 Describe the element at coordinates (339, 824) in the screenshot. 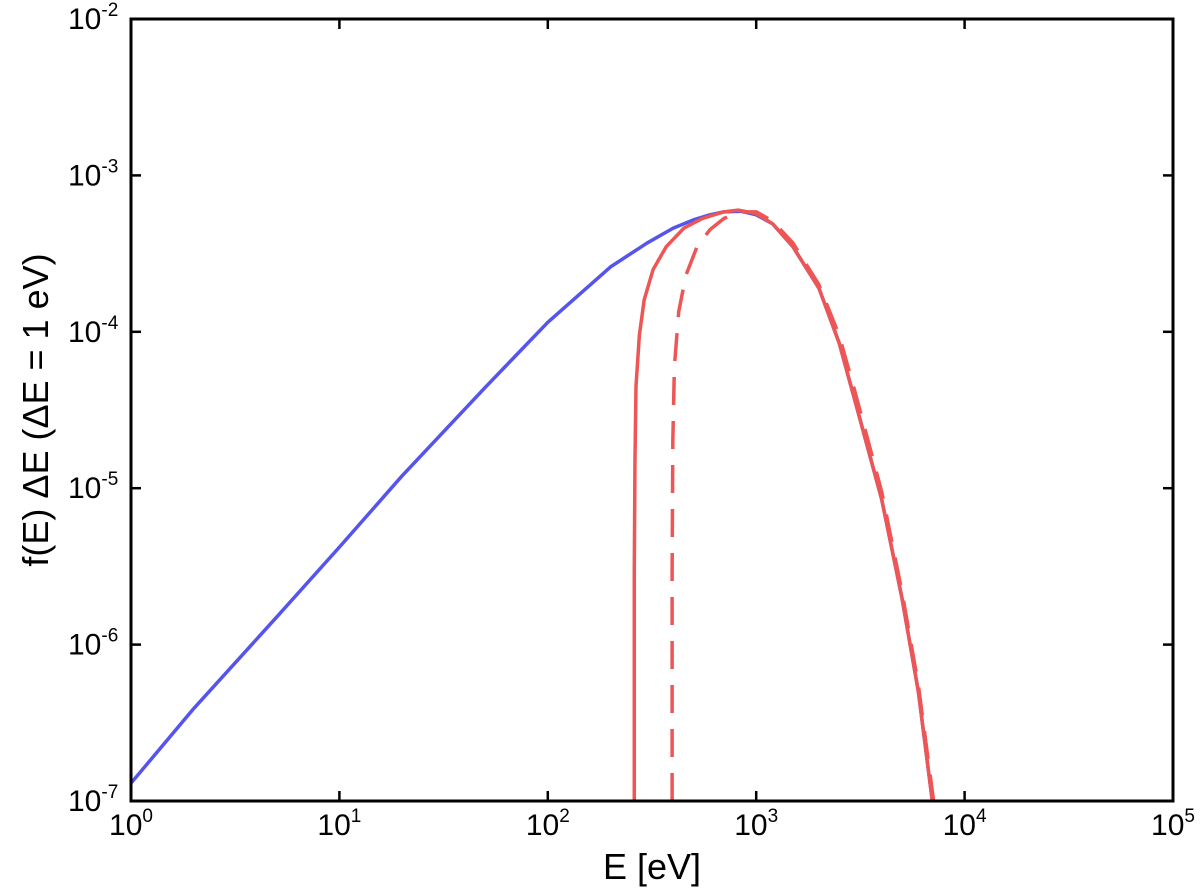

I see `x-tick-label: 10¹` at that location.